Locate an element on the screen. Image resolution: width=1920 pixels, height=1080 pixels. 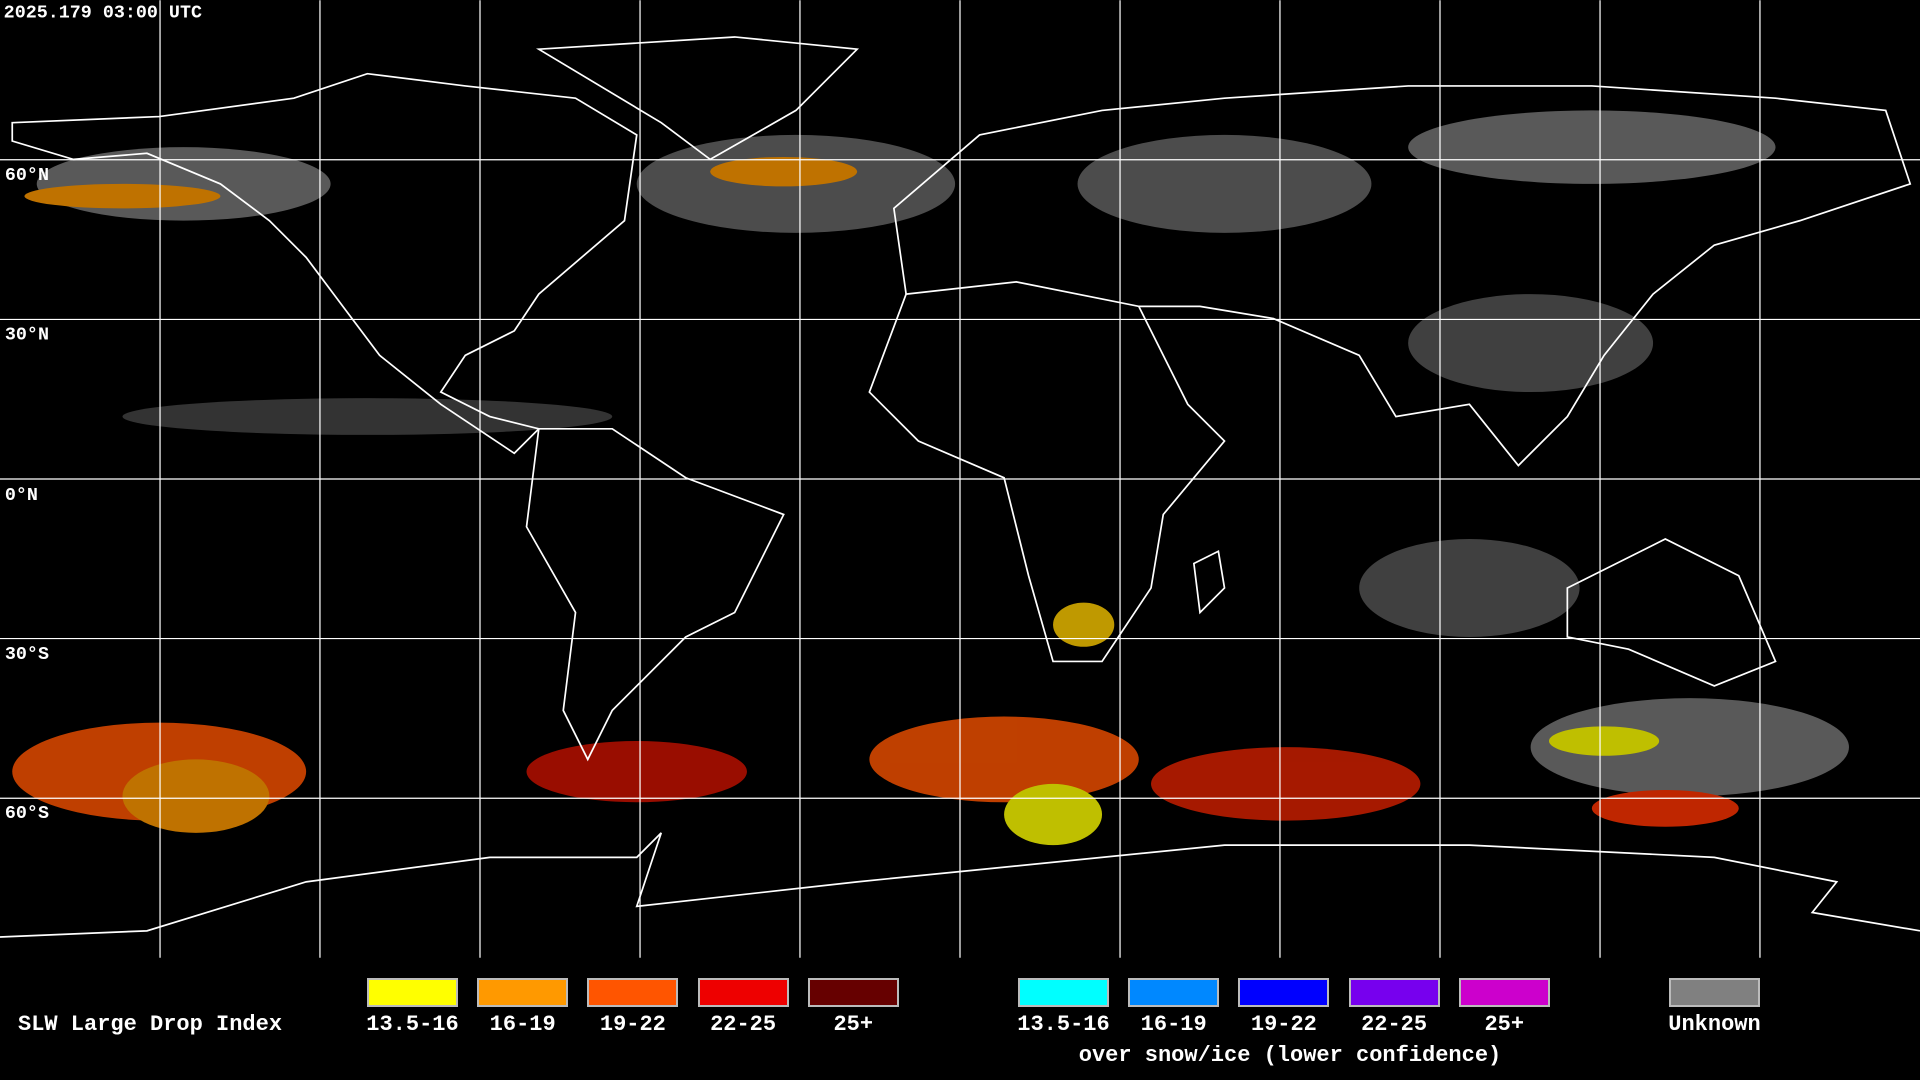
legend is located at coordinates (960, 1019).